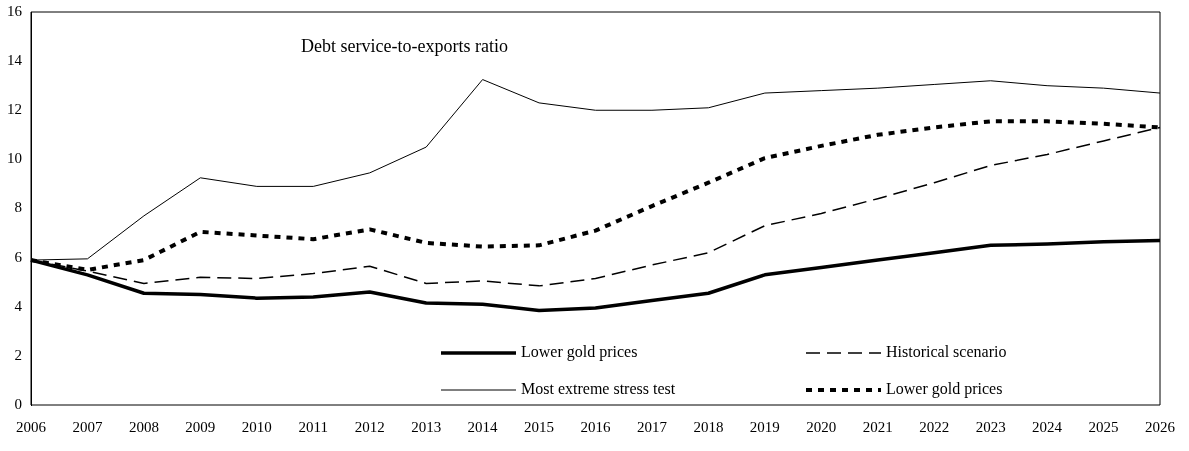  What do you see at coordinates (14, 158) in the screenshot?
I see `y-tick-label: 10` at bounding box center [14, 158].